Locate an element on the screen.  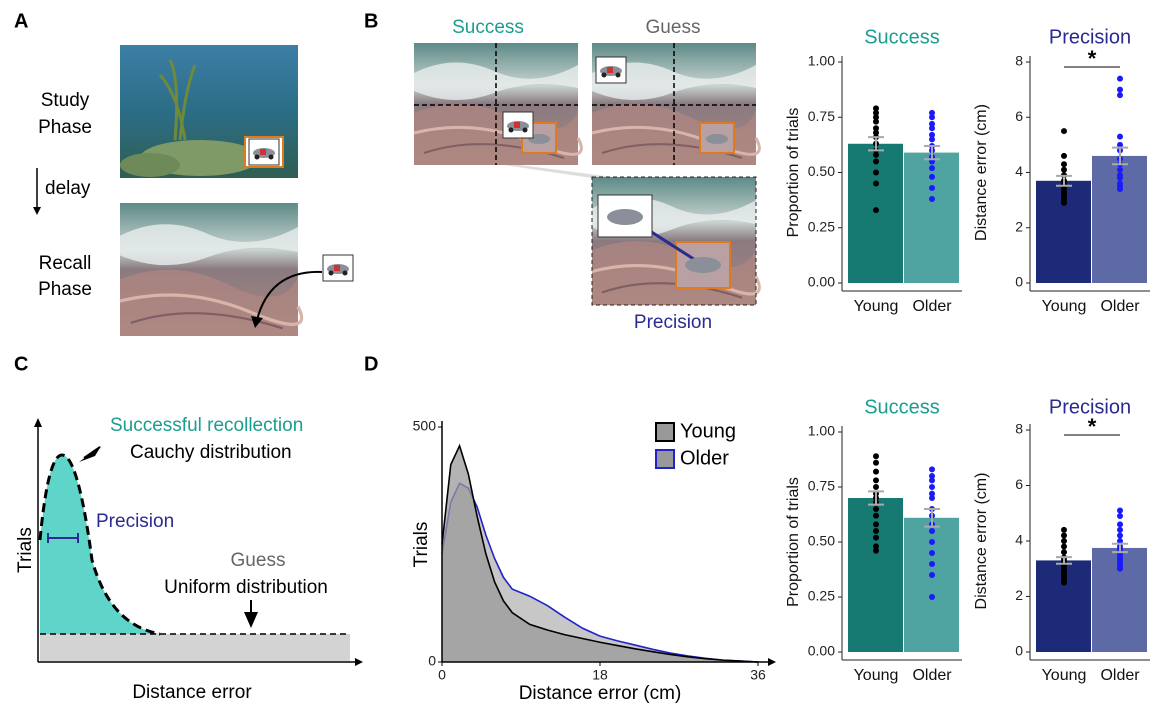
diagram-label: Precision is located at coordinates (135, 521).